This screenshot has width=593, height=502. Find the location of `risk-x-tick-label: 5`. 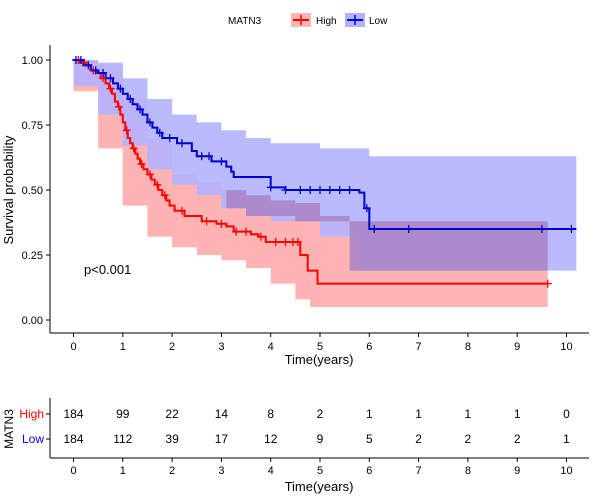

risk-x-tick-label: 5 is located at coordinates (320, 471).